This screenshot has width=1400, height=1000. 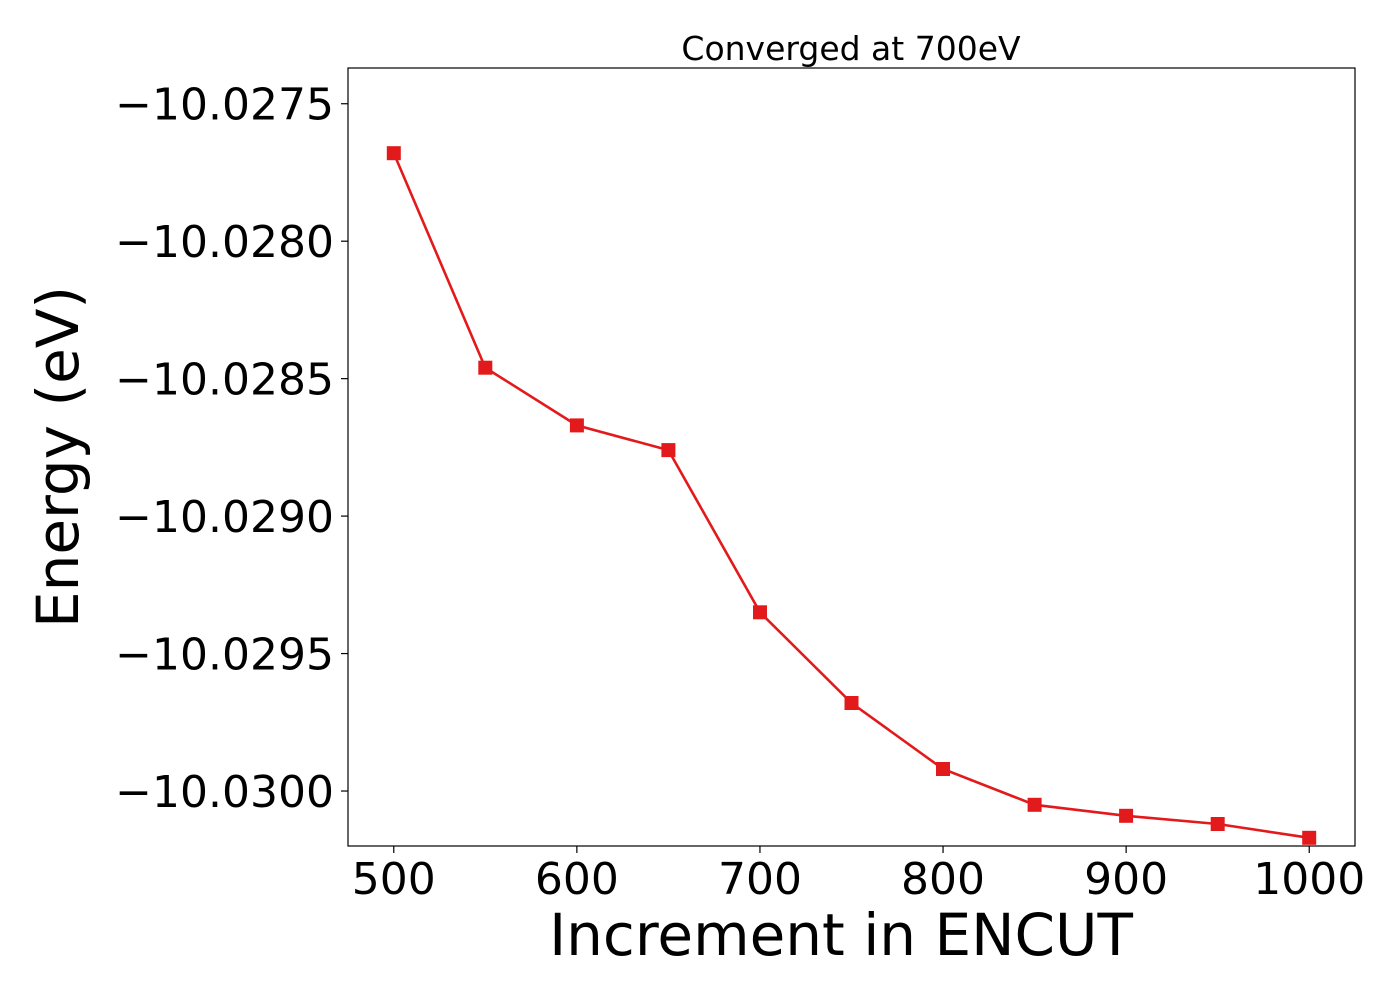 What do you see at coordinates (577, 879) in the screenshot?
I see `x-tick-label: 600` at bounding box center [577, 879].